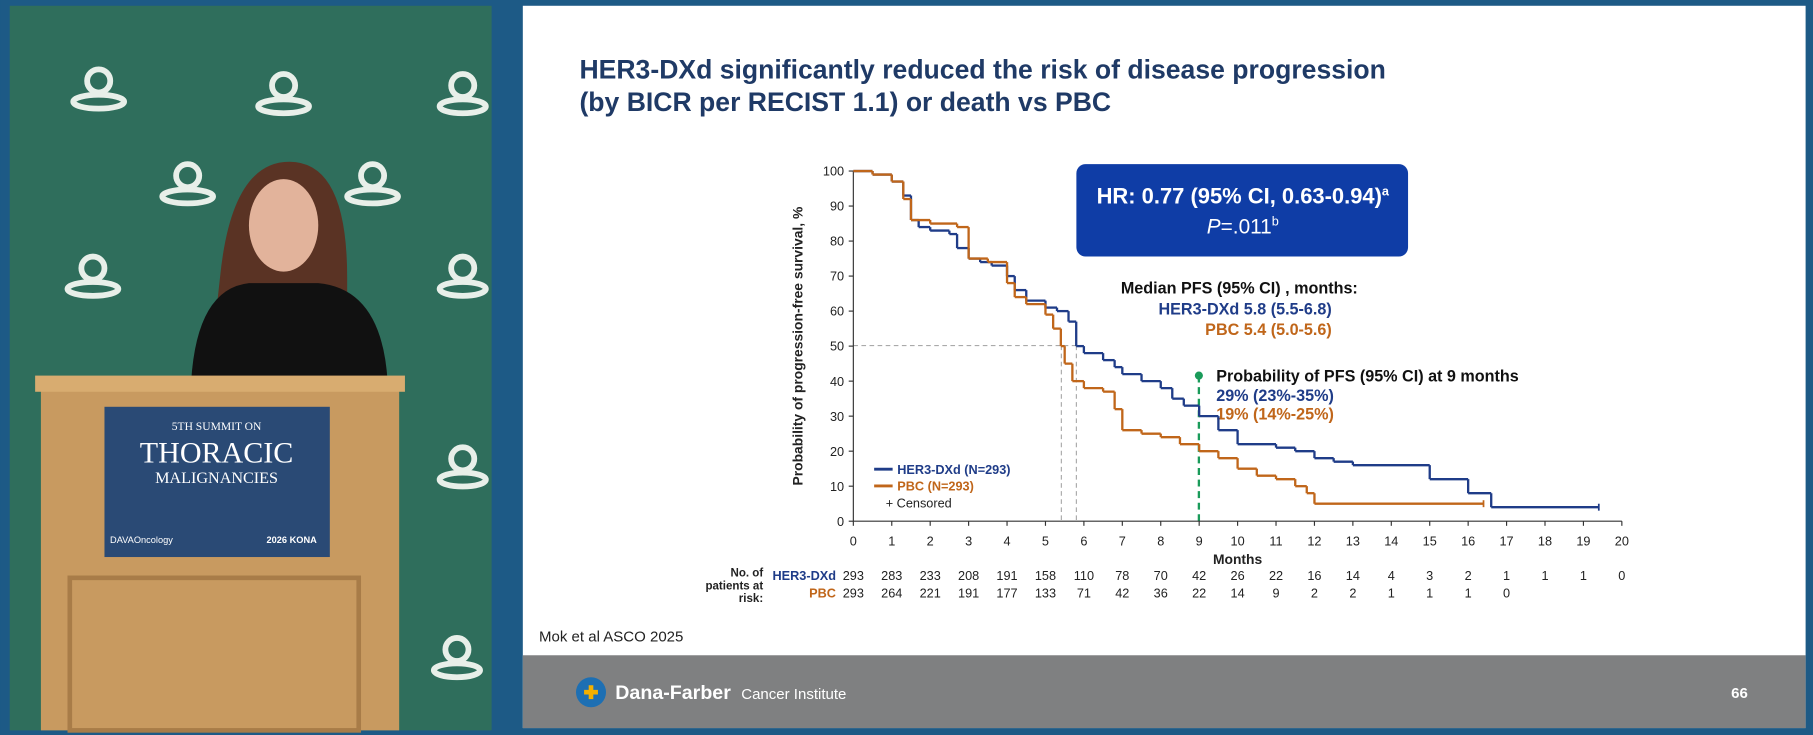 The width and height of the screenshot is (1813, 735). I want to click on pfs9-her3: 29% (23%-35%), so click(1275, 396).